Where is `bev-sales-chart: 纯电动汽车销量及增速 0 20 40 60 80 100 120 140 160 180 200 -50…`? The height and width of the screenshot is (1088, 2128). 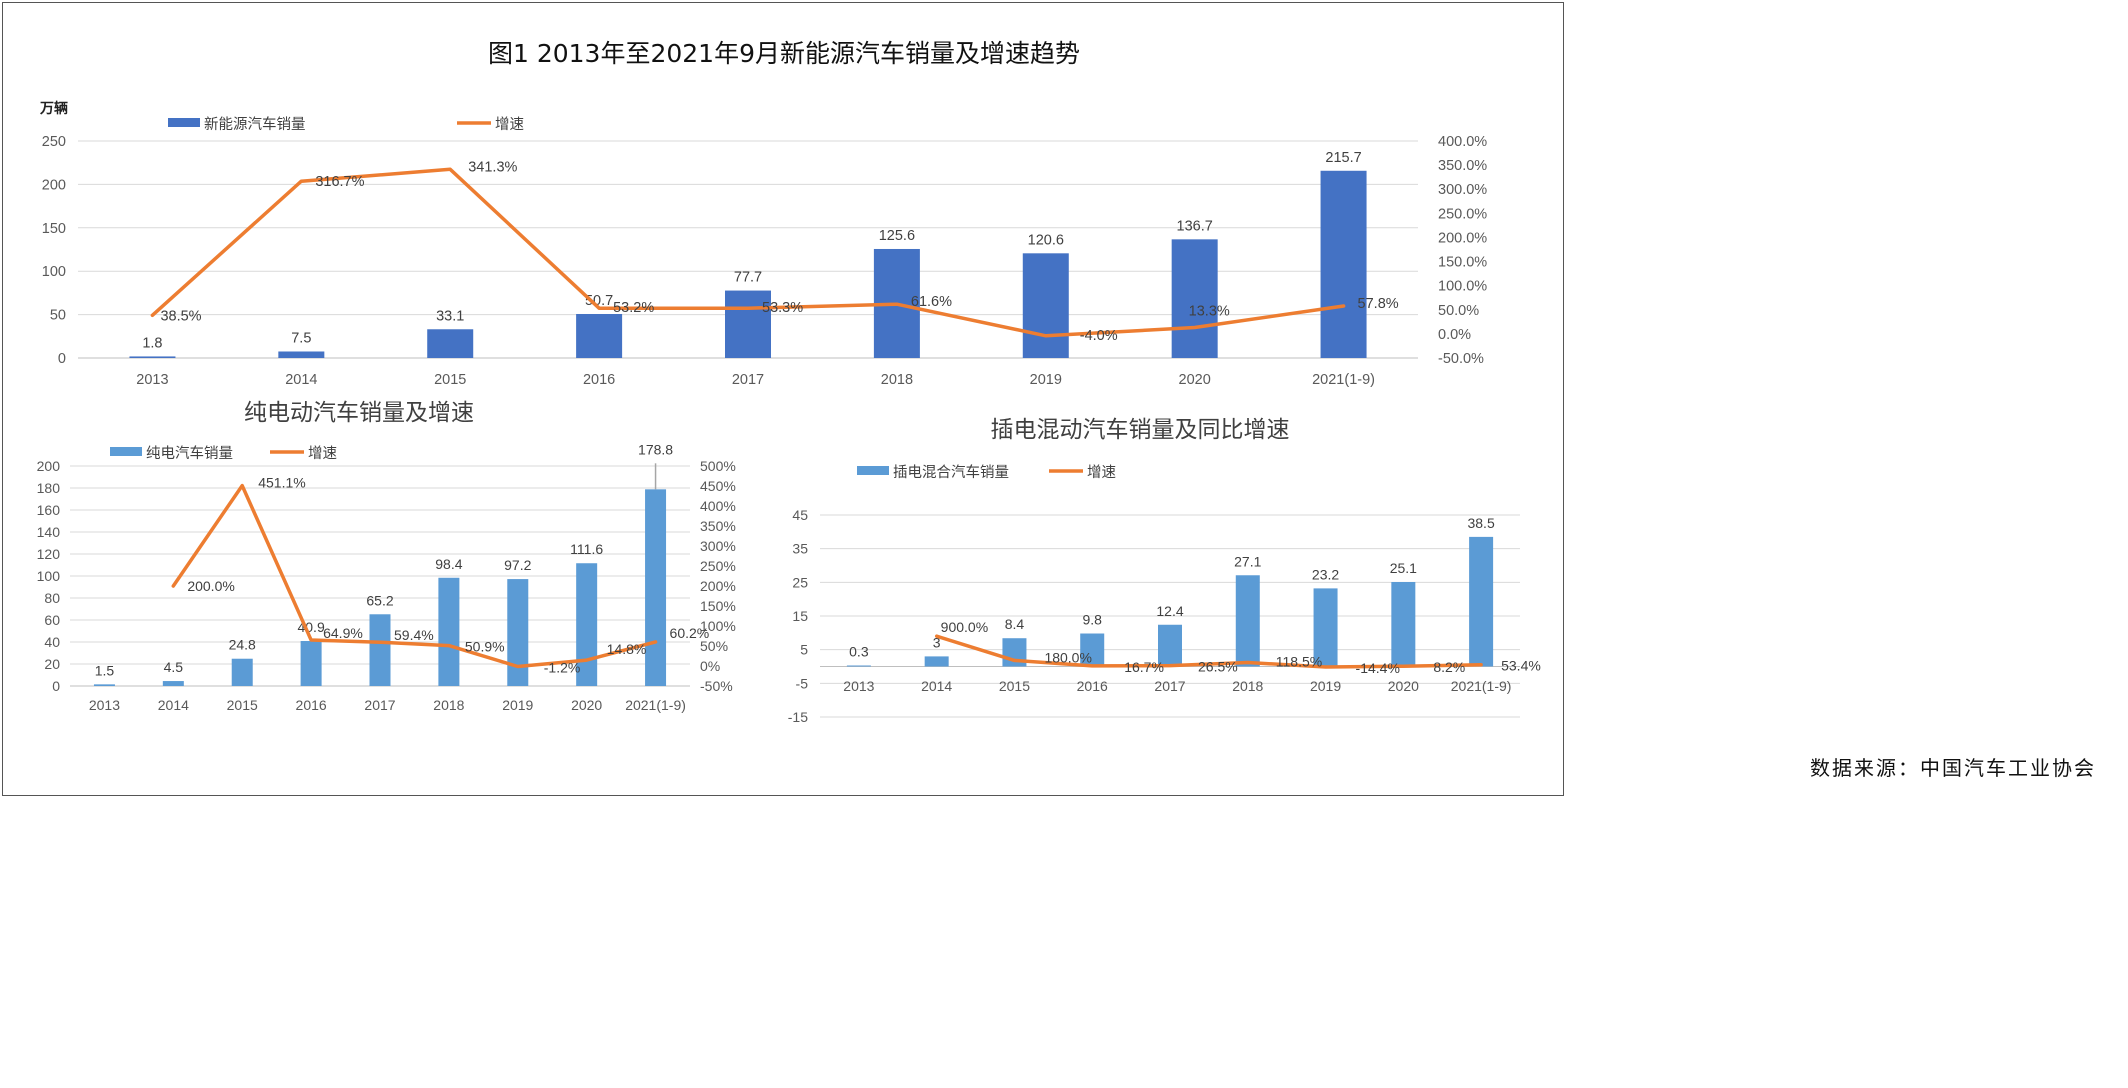 bev-sales-chart: 纯电动汽车销量及增速 0 20 40 60 80 100 120 140 160 180 200 -50… is located at coordinates (386, 556).